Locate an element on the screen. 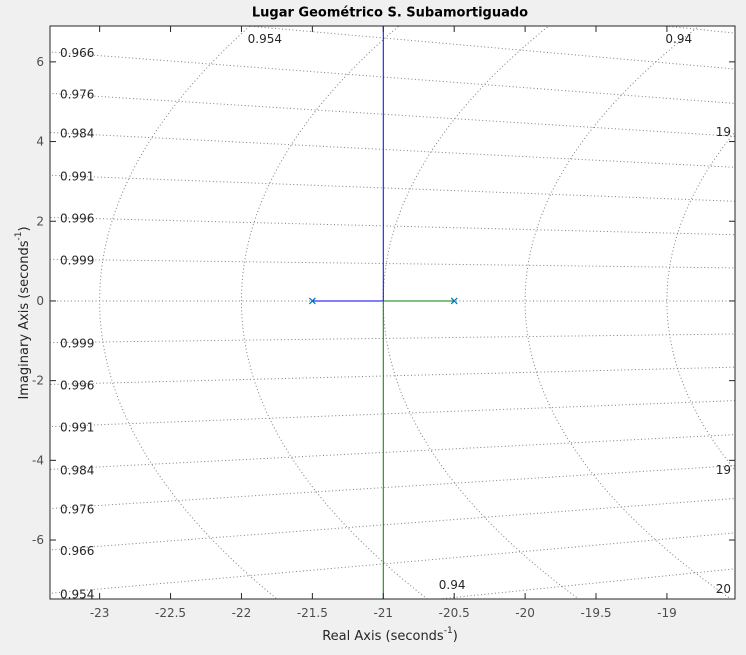  y-tick-label: -4 is located at coordinates (38, 460).